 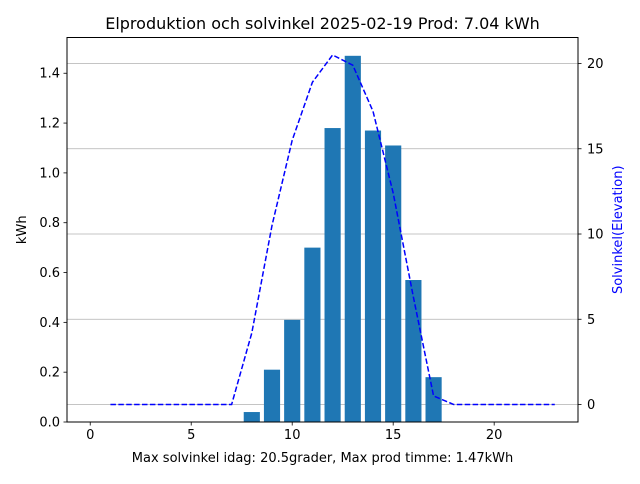 I want to click on x-tick-label: 15, so click(x=393, y=435).